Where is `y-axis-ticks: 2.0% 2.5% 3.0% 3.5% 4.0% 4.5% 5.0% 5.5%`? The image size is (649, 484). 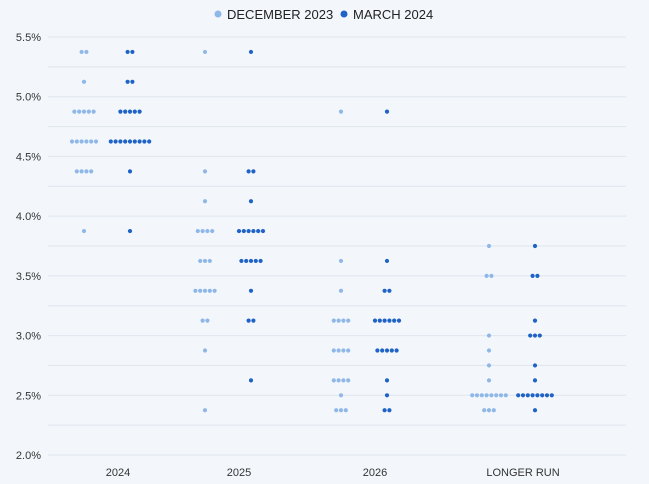 y-axis-ticks: 2.0% 2.5% 3.0% 3.5% 4.0% 4.5% 5.0% 5.5% is located at coordinates (28, 247).